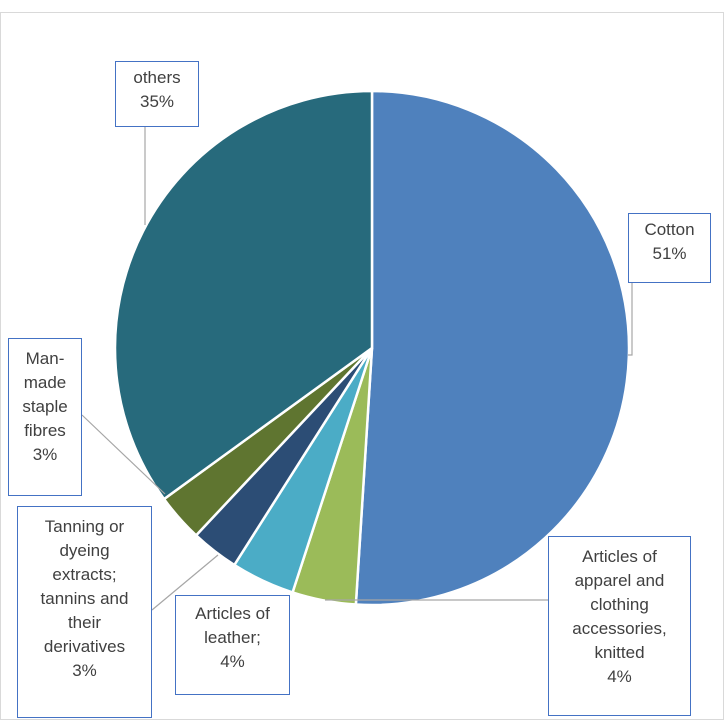  Describe the element at coordinates (157, 101) in the screenshot. I see `label-pct: 35%` at that location.